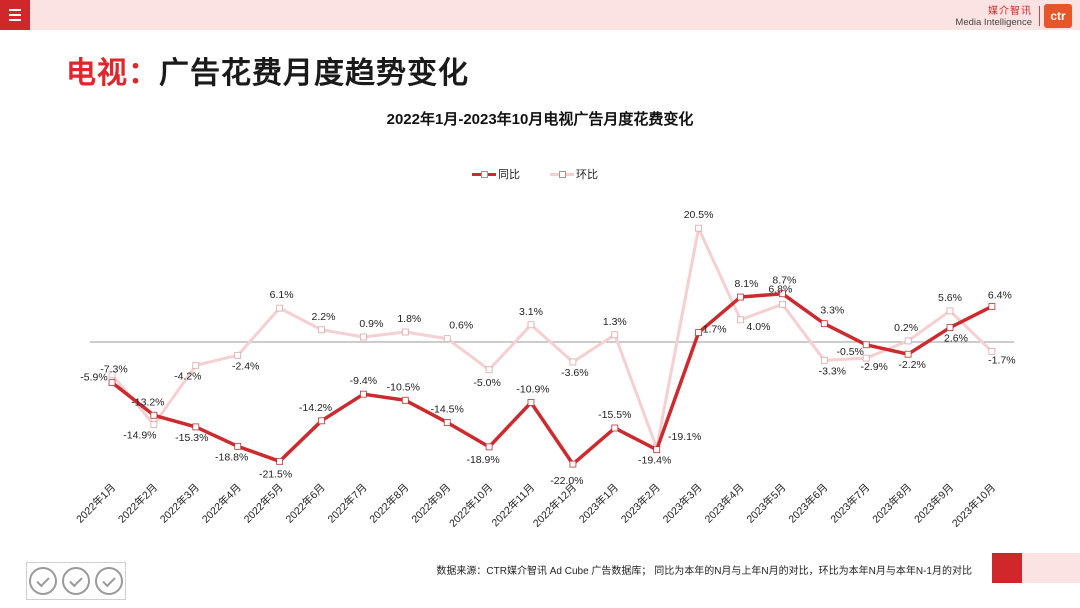  I want to click on data-label-mom: -3.6%, so click(574, 373).